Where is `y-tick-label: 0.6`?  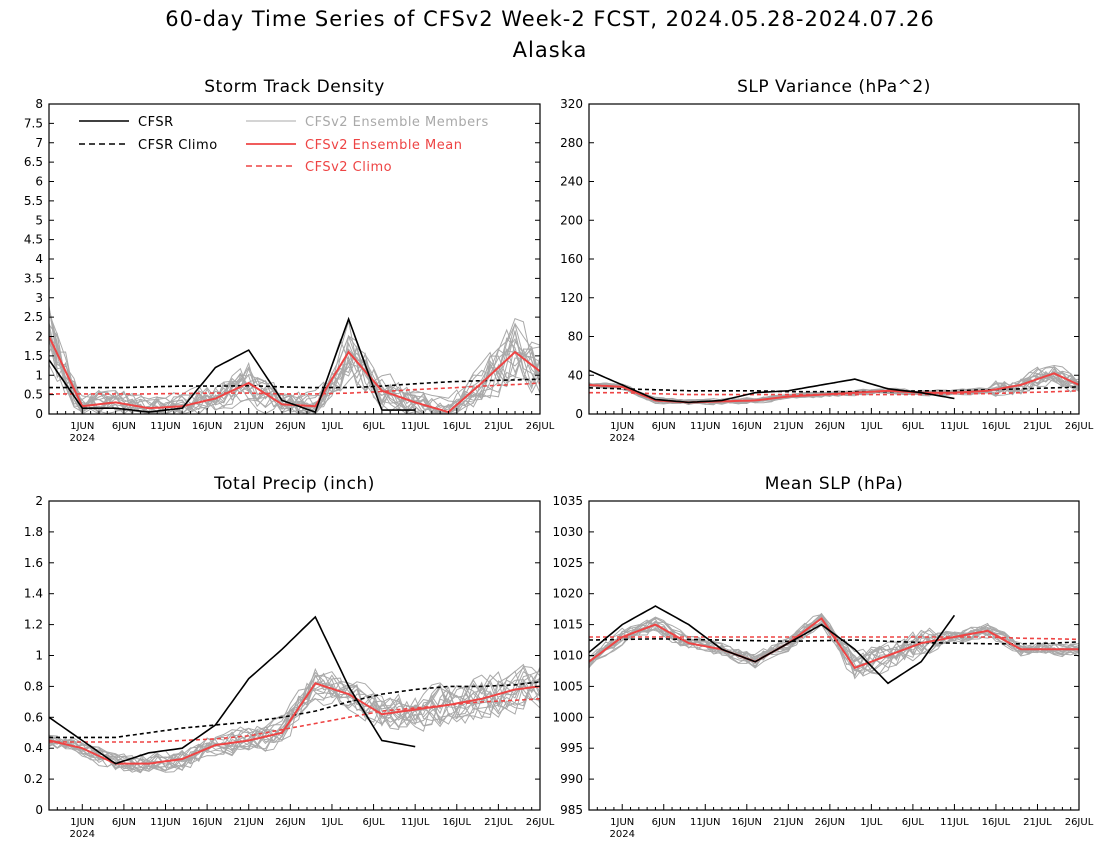 y-tick-label: 0.6 is located at coordinates (33, 717).